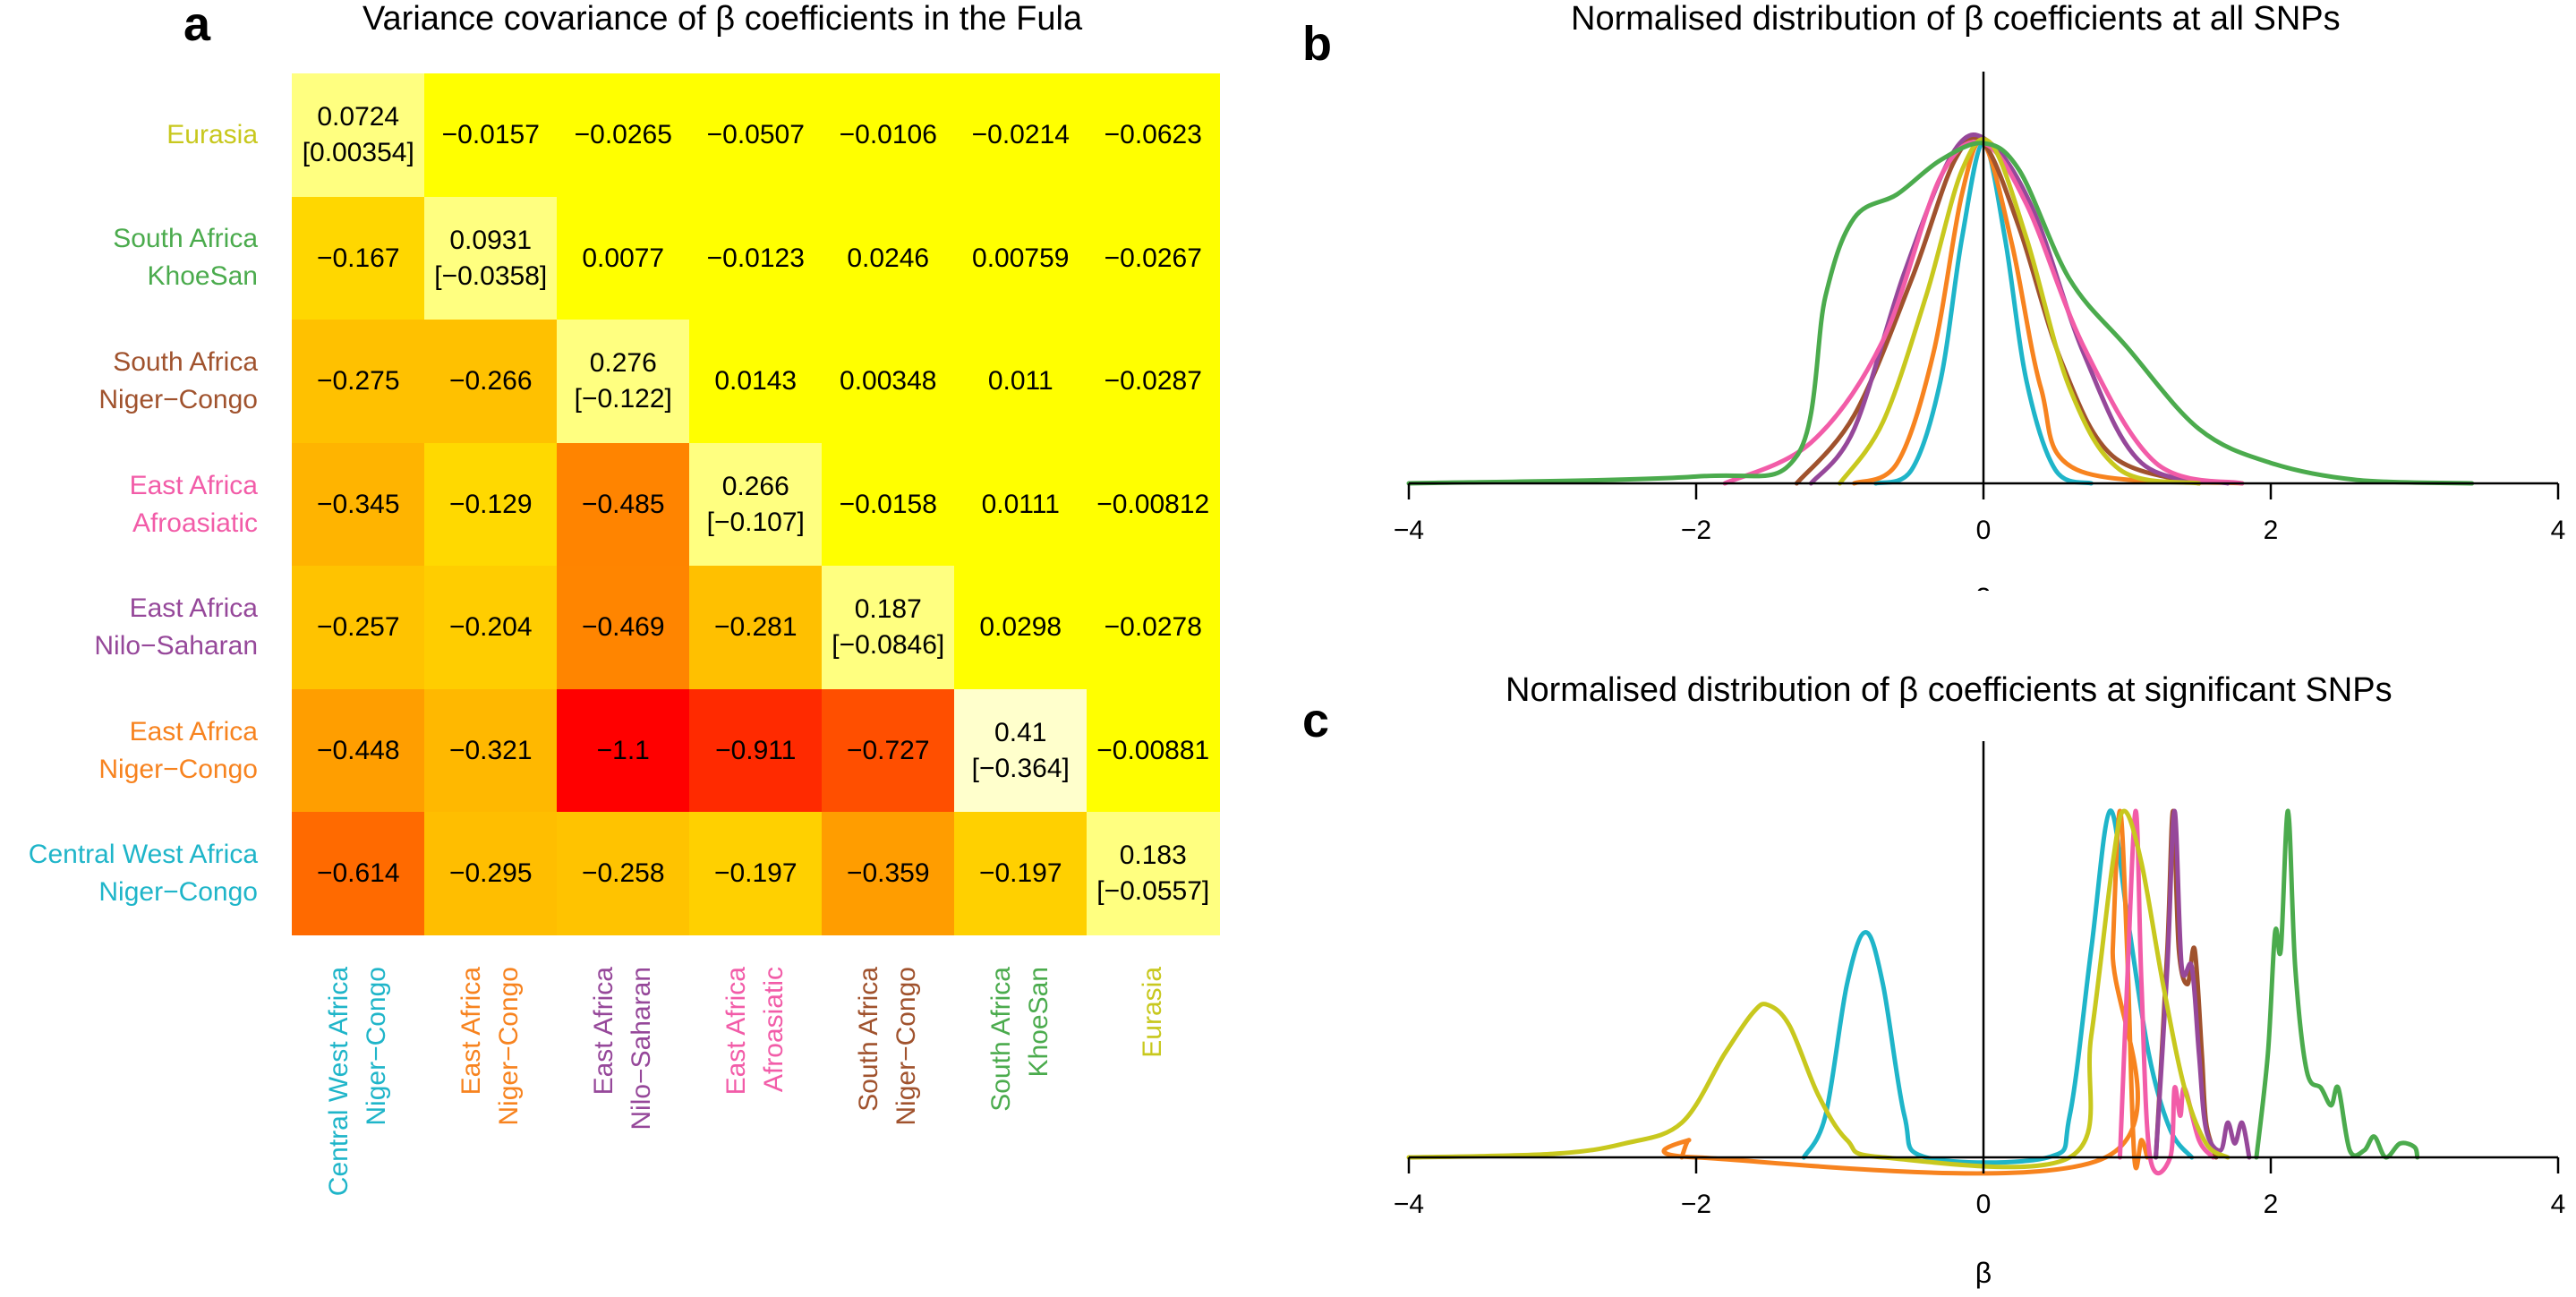 Image resolution: width=2576 pixels, height=1297 pixels. I want to click on col-label-line: Niger−Congo, so click(509, 1046).